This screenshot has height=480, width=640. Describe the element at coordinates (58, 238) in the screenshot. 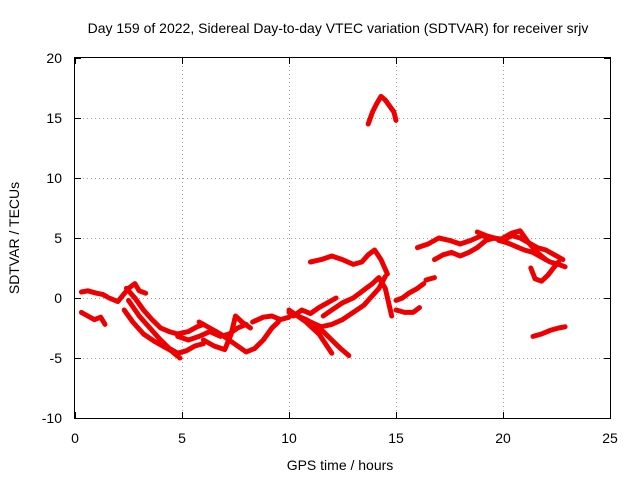

I see `y-tick-label: 5` at that location.